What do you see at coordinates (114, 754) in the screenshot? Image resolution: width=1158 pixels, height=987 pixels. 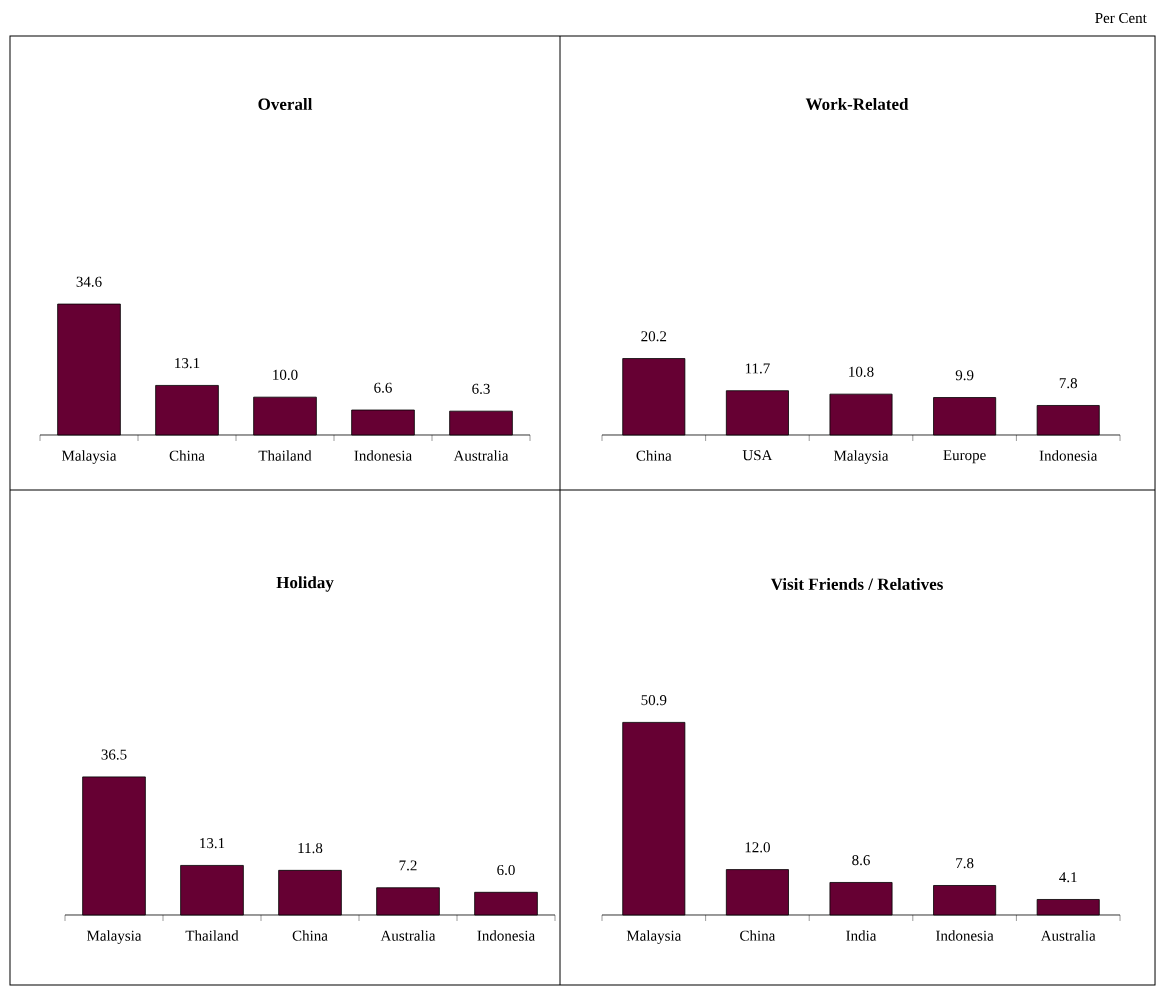 I see `data-label: 36.5` at bounding box center [114, 754].